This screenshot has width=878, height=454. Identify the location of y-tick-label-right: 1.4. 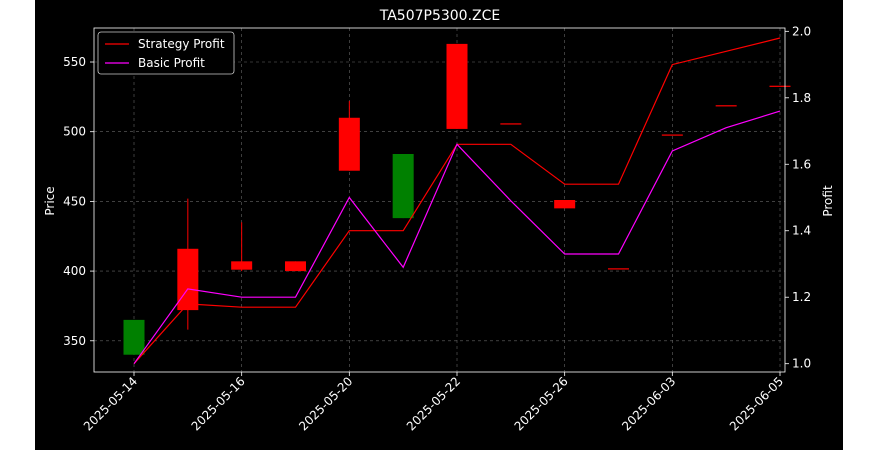
(801, 231).